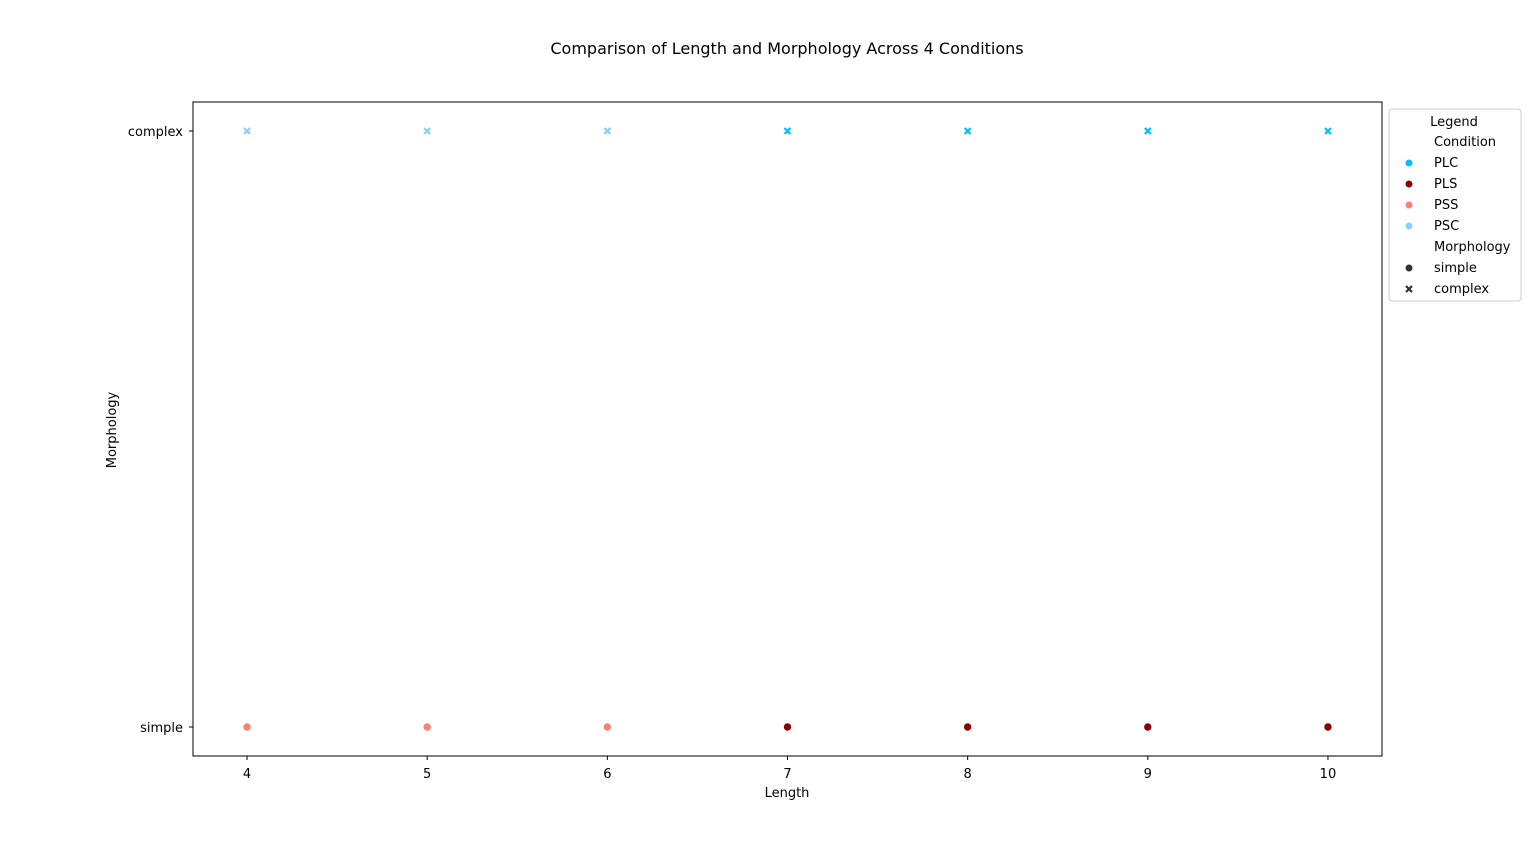 The height and width of the screenshot is (850, 1536). What do you see at coordinates (1409, 268) in the screenshot?
I see `legend-marker-simple` at bounding box center [1409, 268].